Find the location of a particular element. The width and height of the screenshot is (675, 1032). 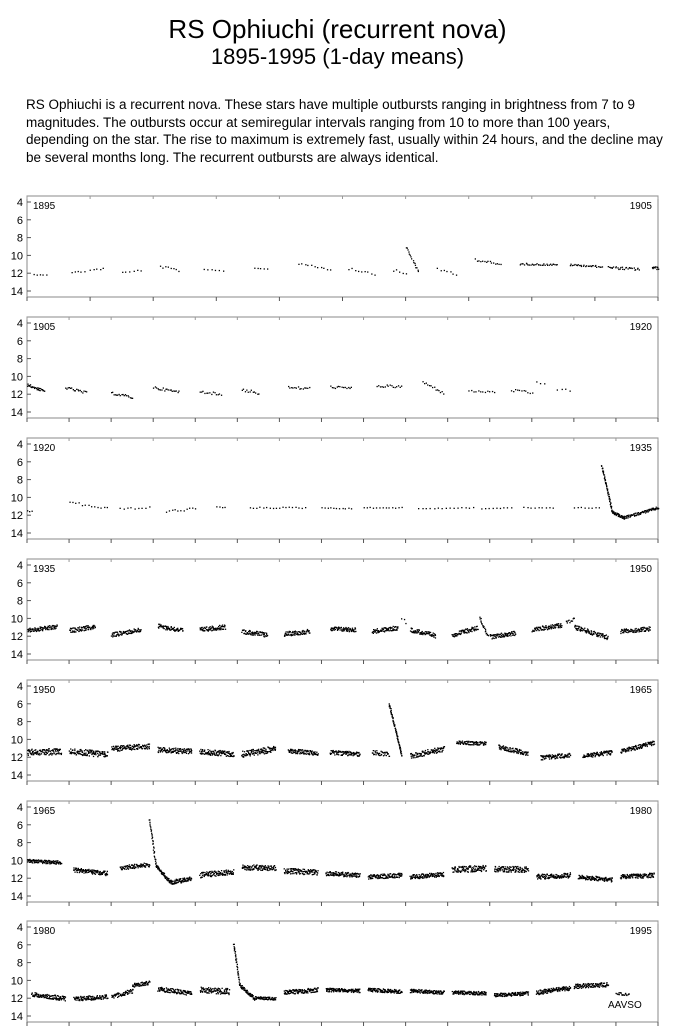

panel-start-year: 1965 is located at coordinates (44, 811).